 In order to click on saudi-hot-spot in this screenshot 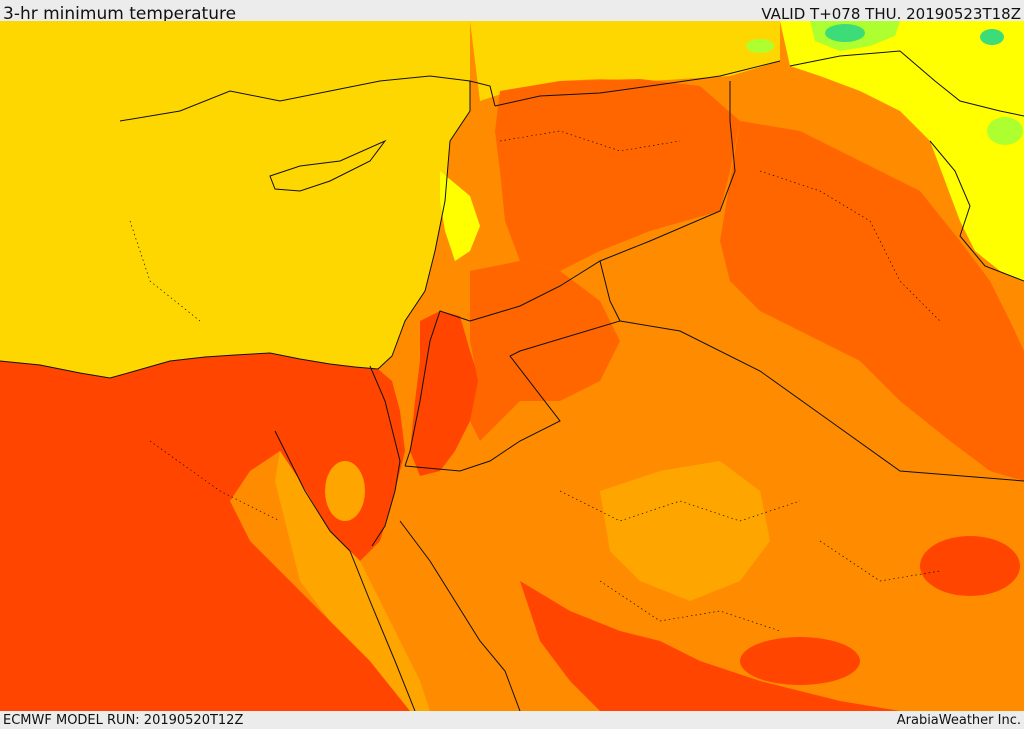, I will do `click(800, 661)`.